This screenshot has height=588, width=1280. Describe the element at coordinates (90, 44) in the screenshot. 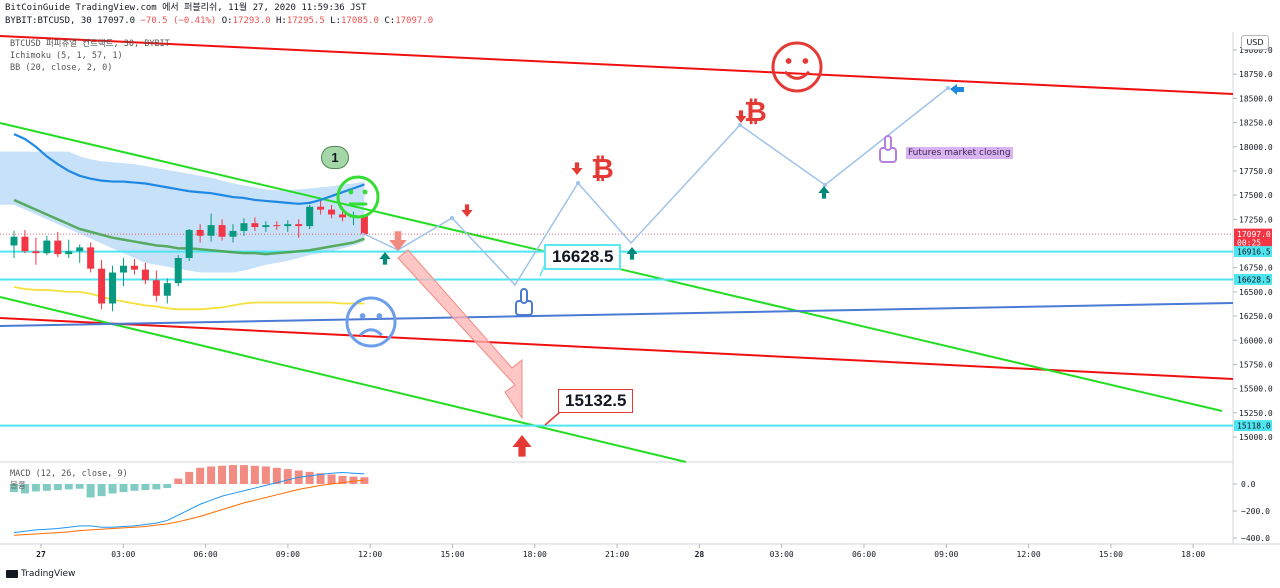

I see `legend-symbol: BTCUSD 퍼피츄얼 컨트랙트, 30, BYBIT` at that location.